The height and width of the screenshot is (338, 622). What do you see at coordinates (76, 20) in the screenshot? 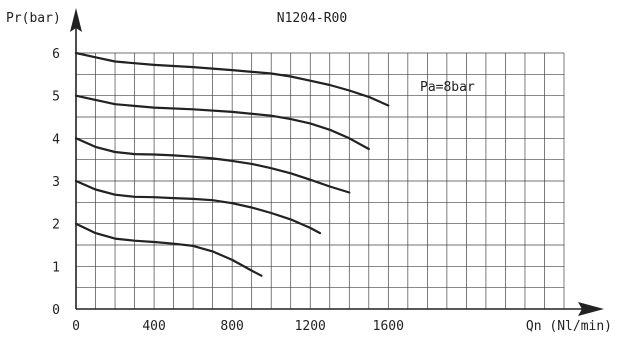
I see `y-axis-arrow-icon` at bounding box center [76, 20].